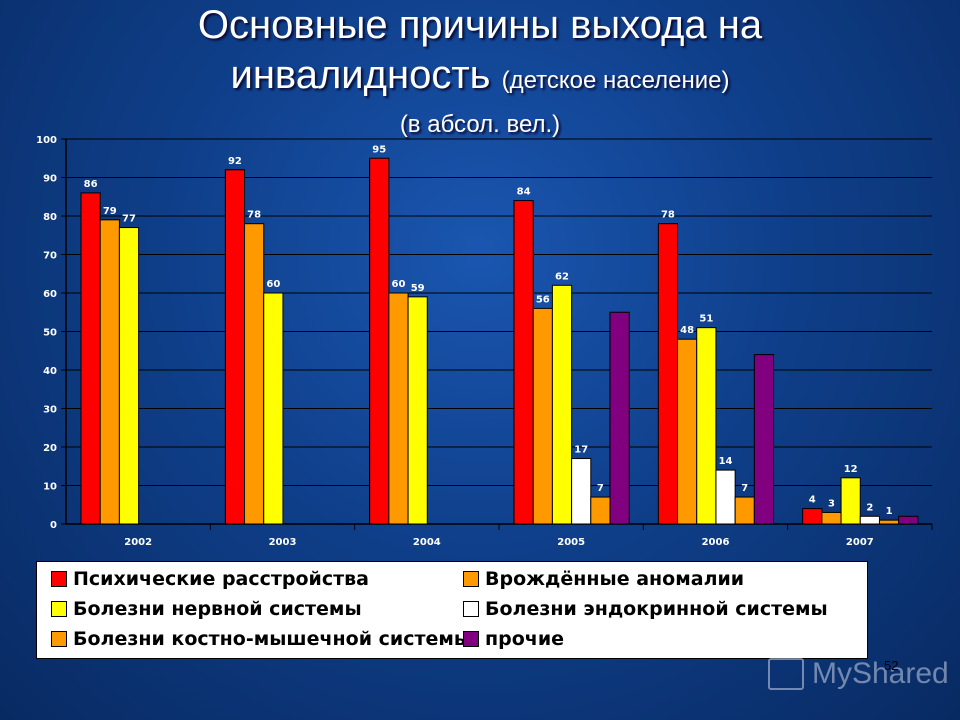 The width and height of the screenshot is (960, 720). I want to click on y-tick-label: 20, so click(50, 448).